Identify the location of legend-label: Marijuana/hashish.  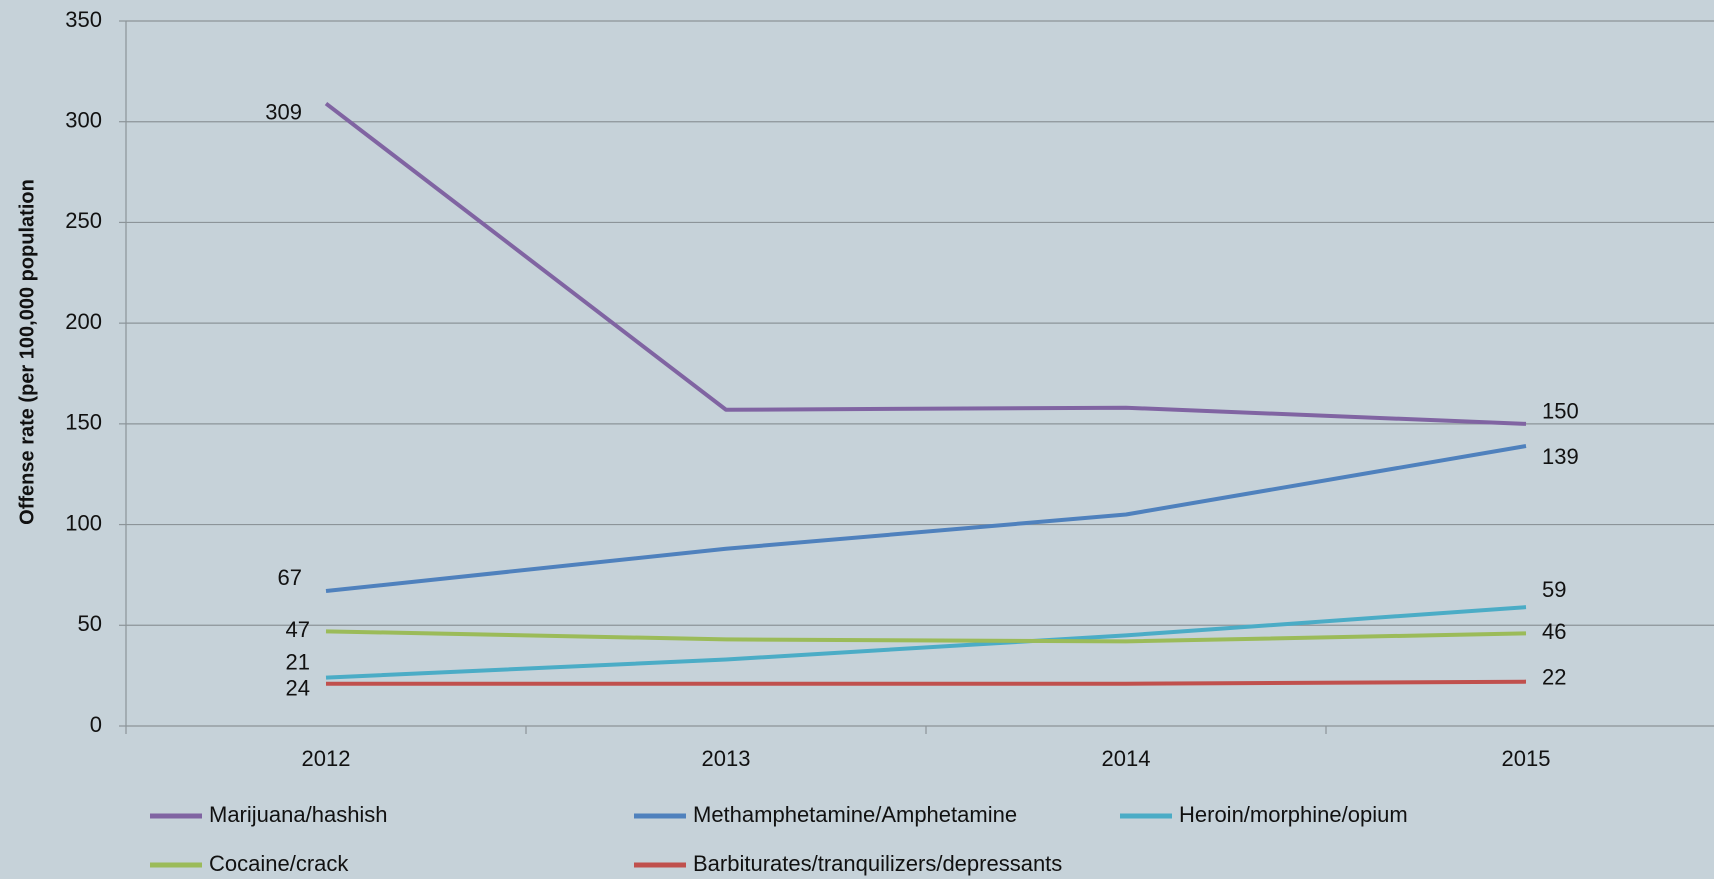
(298, 814).